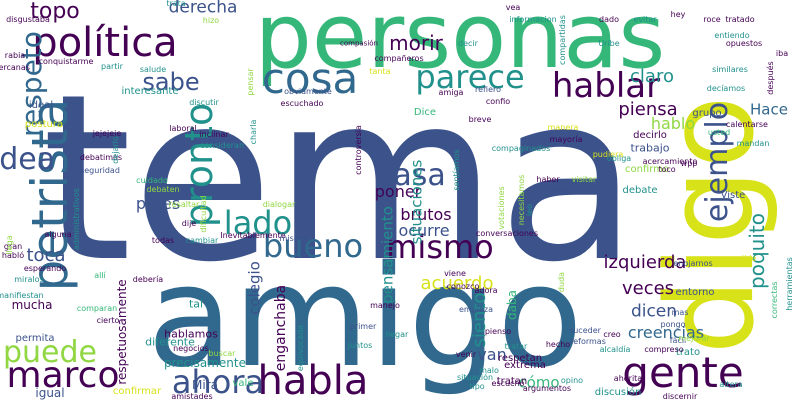 This screenshot has width=800, height=400. Describe the element at coordinates (770, 78) in the screenshot. I see `word-después: después` at that location.